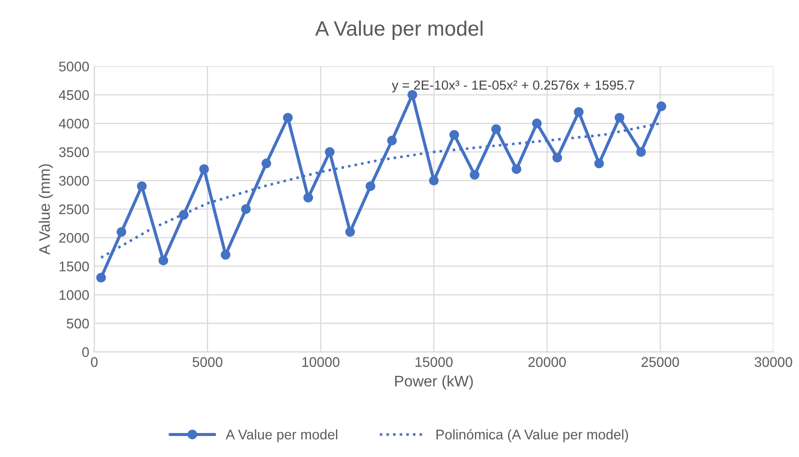 This screenshot has height=457, width=799. What do you see at coordinates (321, 362) in the screenshot?
I see `x-tick-label: 10000` at bounding box center [321, 362].